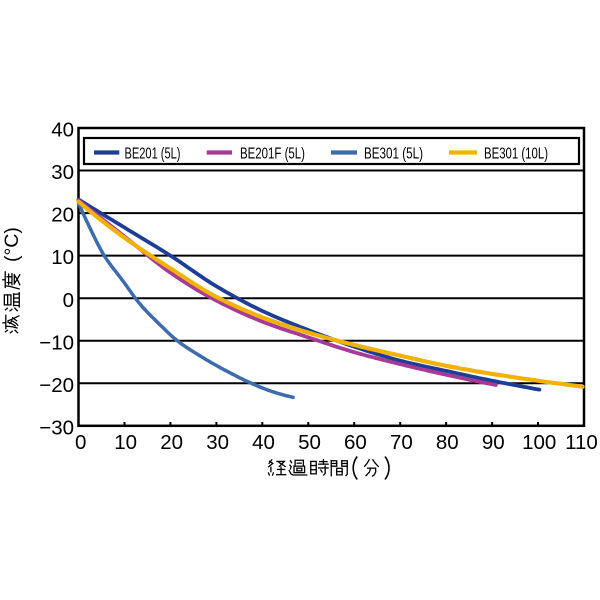 The image size is (600, 600). Describe the element at coordinates (355, 442) in the screenshot. I see `svg-text: 60` at that location.